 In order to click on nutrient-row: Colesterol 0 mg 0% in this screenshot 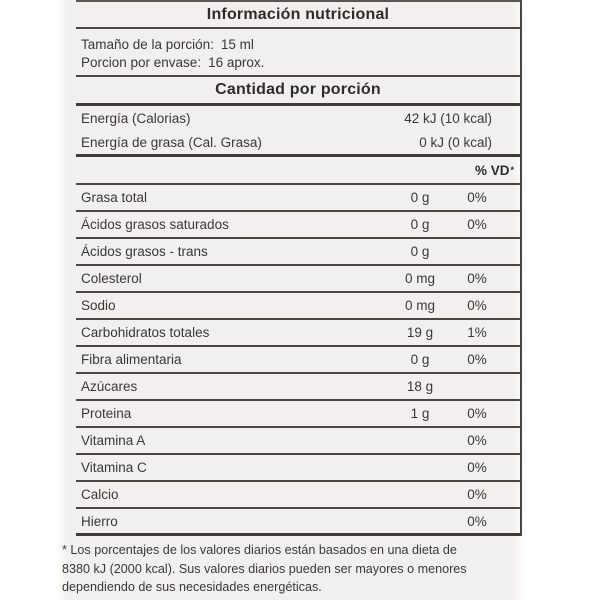, I will do `click(298, 279)`.